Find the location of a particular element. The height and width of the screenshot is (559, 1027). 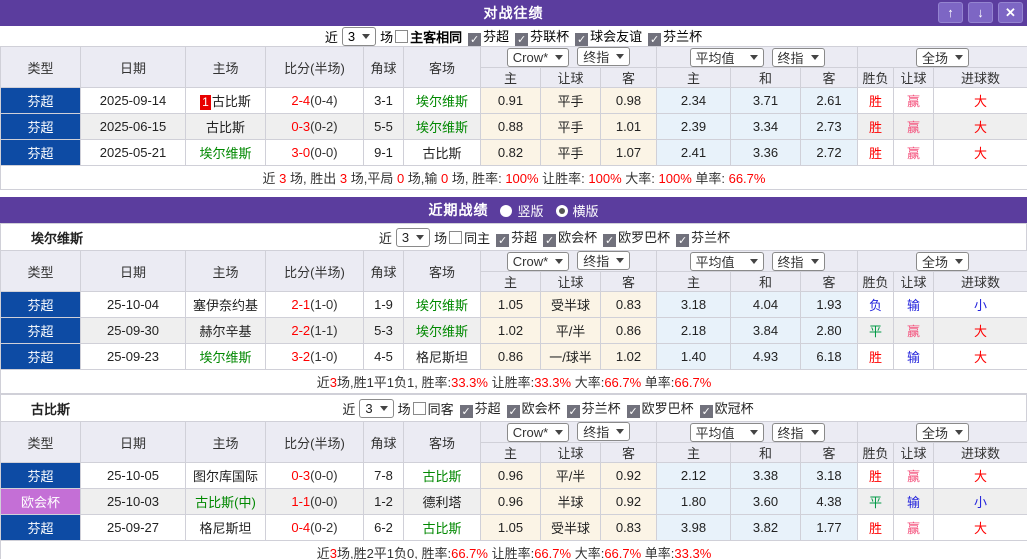

handicap-home-odds: 0.96 is located at coordinates (510, 501).